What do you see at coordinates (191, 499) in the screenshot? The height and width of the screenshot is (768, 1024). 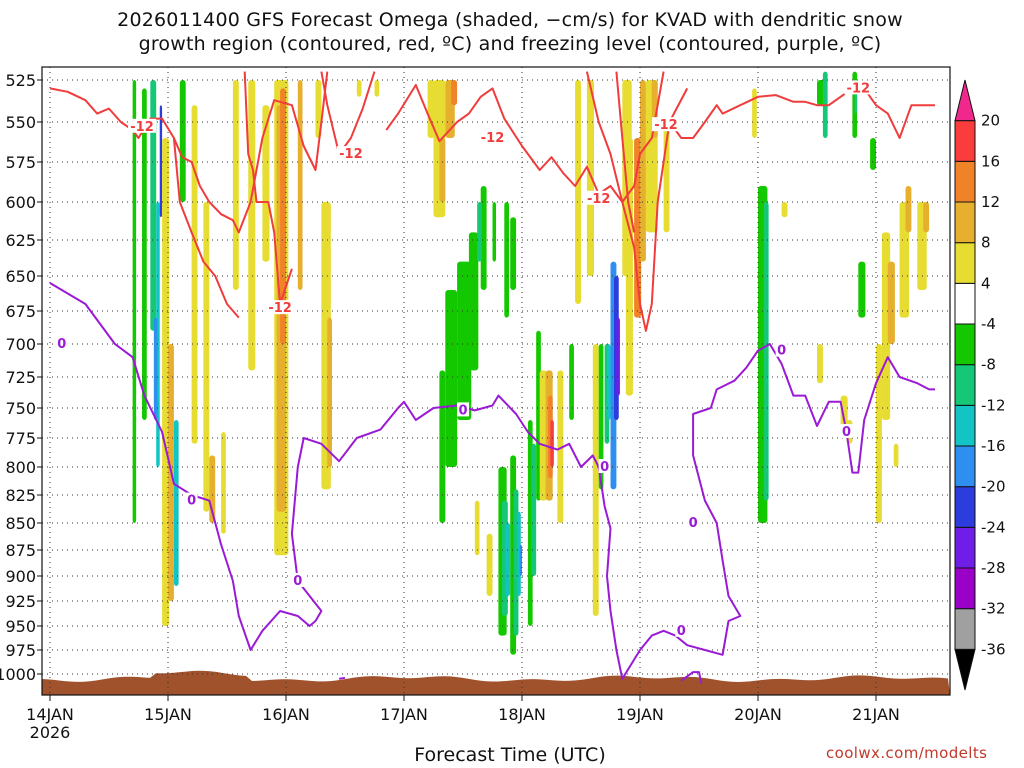 I see `freezing-label-1-bg` at bounding box center [191, 499].